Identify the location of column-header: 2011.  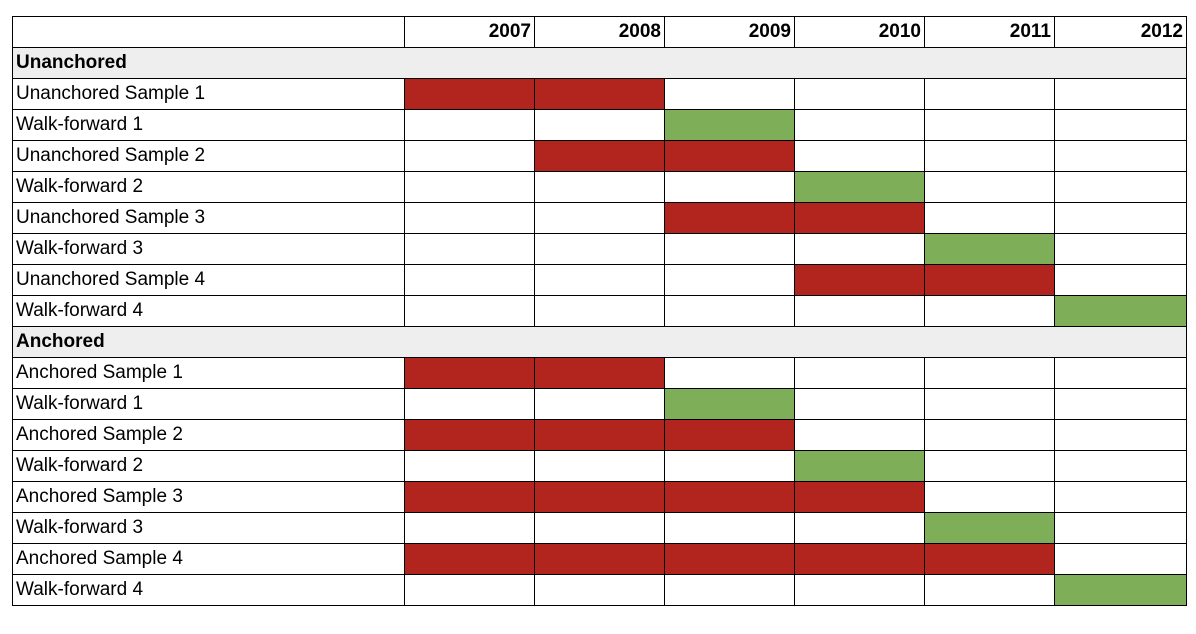
(989, 32).